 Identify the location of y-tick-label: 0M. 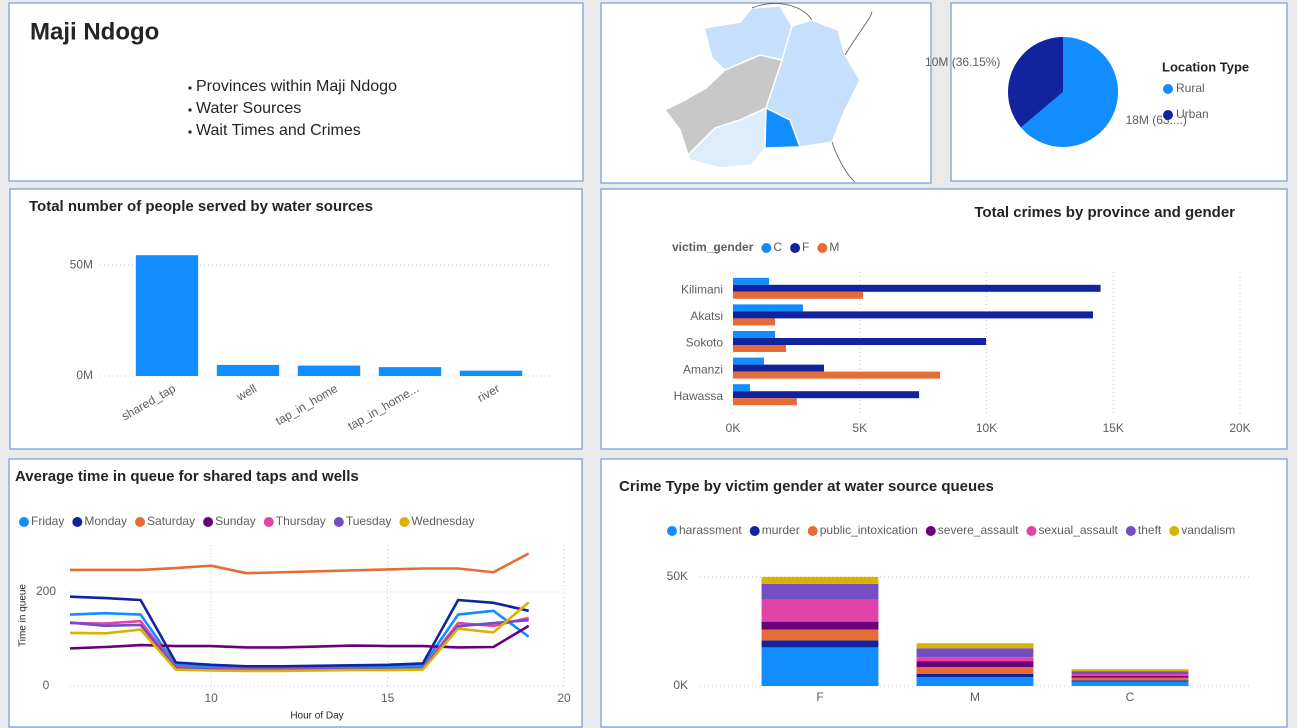
(84, 375).